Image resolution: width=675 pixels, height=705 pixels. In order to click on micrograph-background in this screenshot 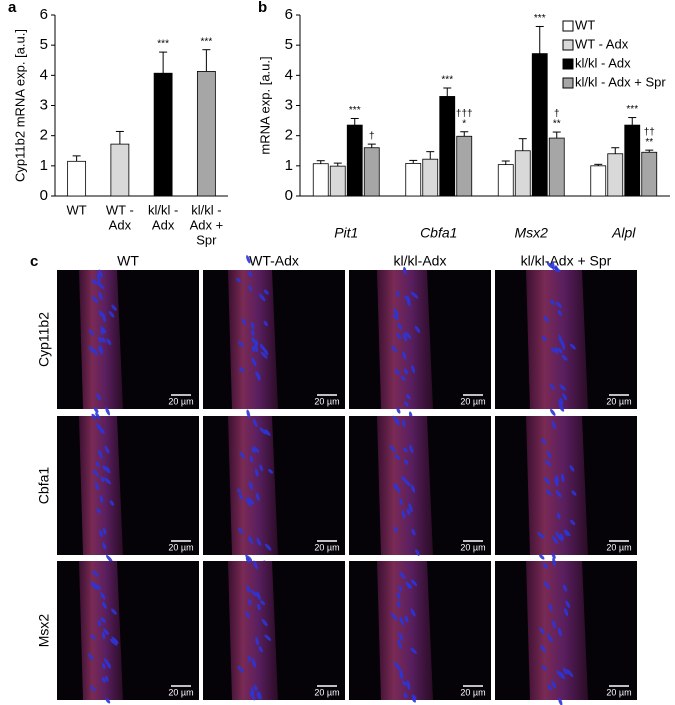, I will do `click(128, 630)`.